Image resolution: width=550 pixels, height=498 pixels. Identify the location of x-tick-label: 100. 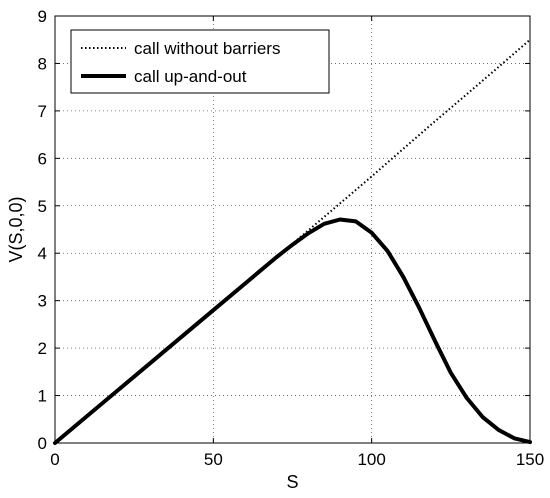
(371, 459).